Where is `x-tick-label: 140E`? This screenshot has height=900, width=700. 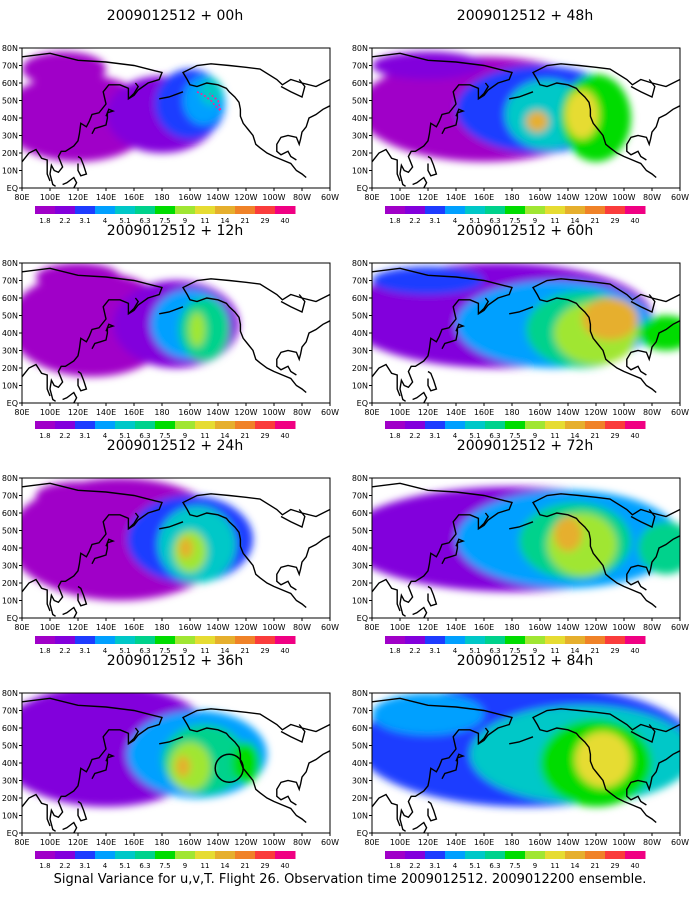 x-tick-label: 140E is located at coordinates (106, 197).